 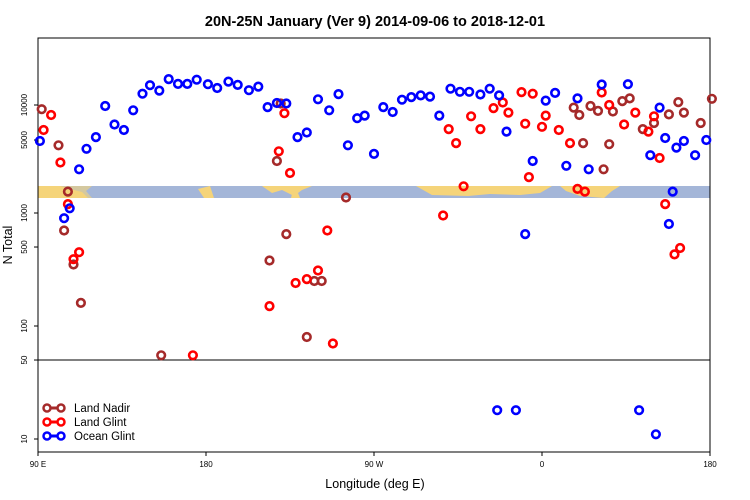 I want to click on y-axis-label: N Total, so click(x=8, y=245).